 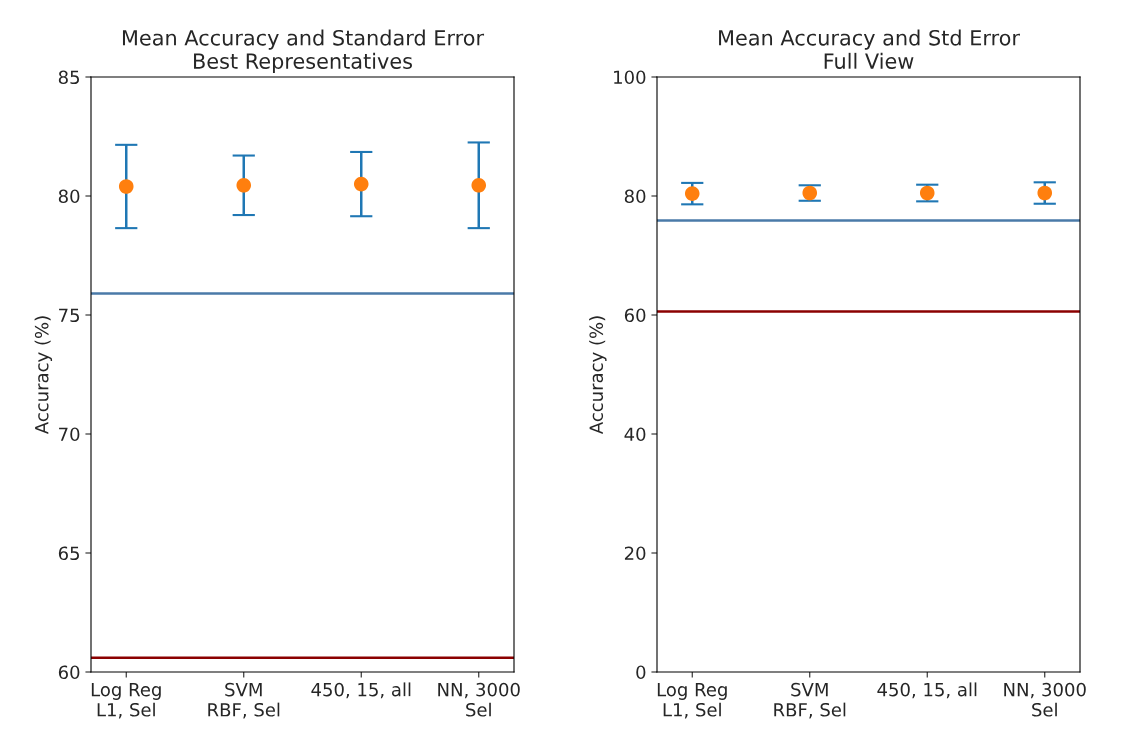 I want to click on chart-title: Mean Accuracy and Std Error Full View, so click(x=869, y=49).